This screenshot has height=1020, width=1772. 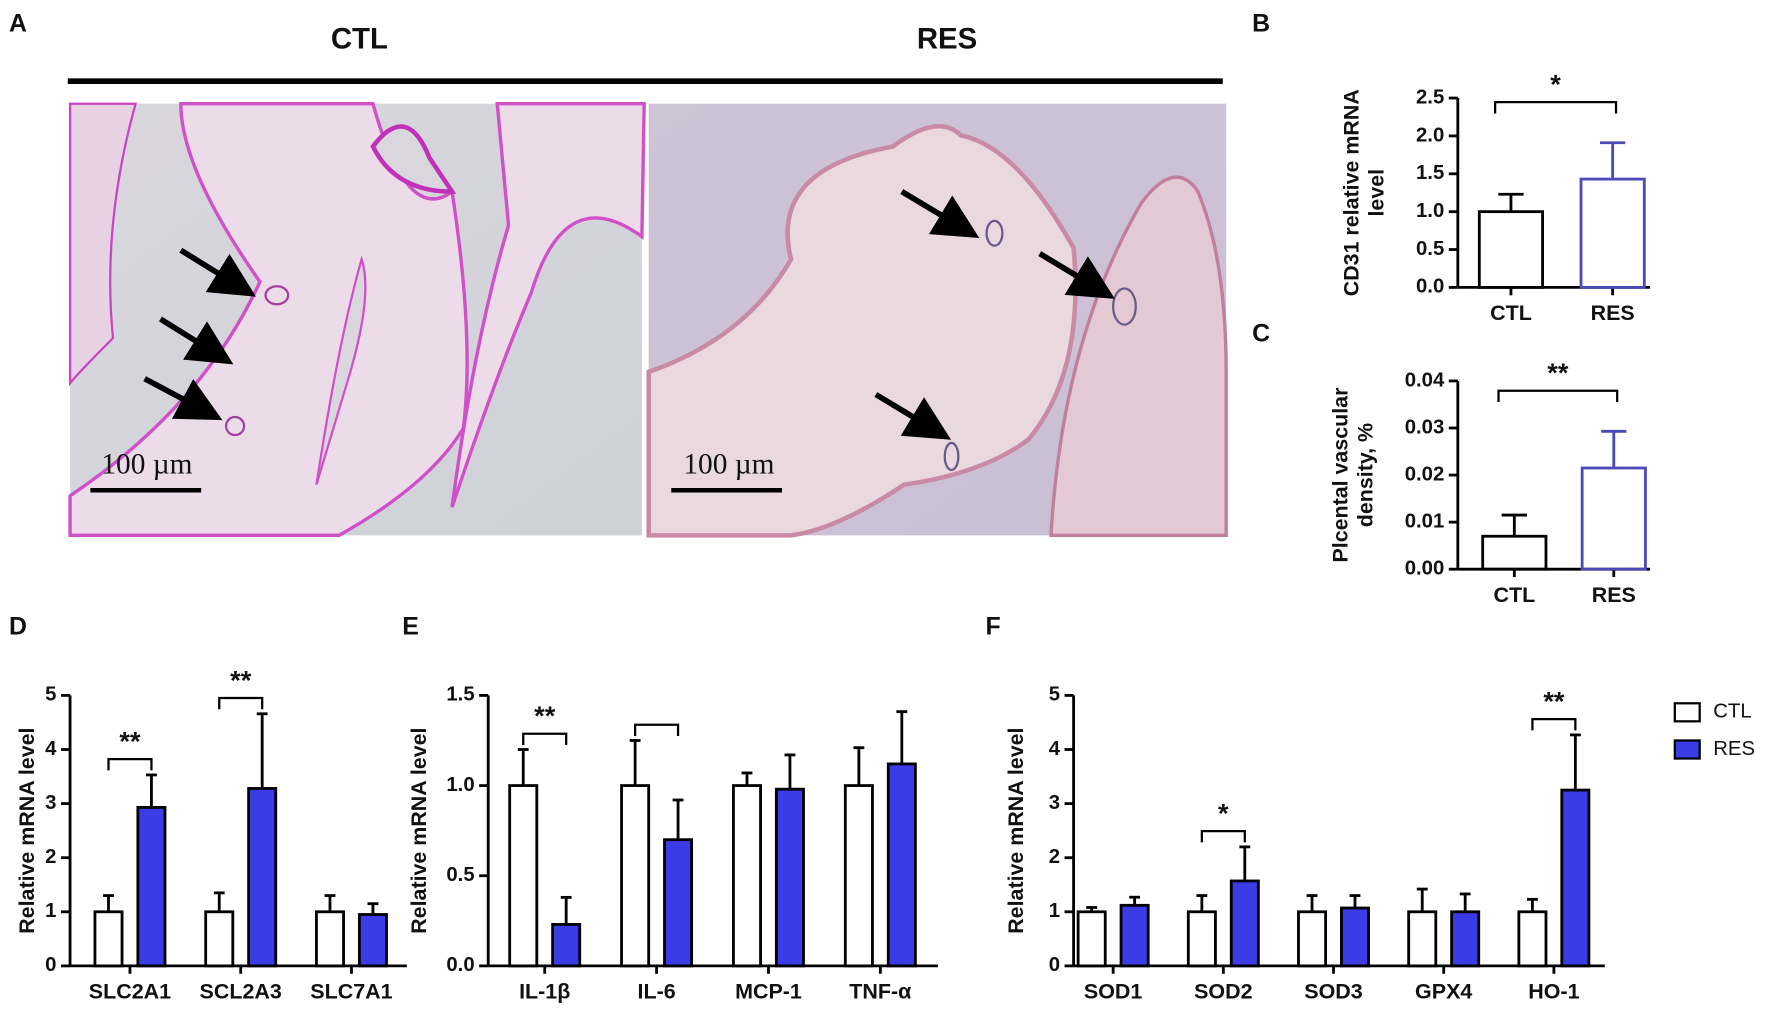 What do you see at coordinates (1352, 475) in the screenshot?
I see `y-axis-label: Plcental vasculardensity, %` at bounding box center [1352, 475].